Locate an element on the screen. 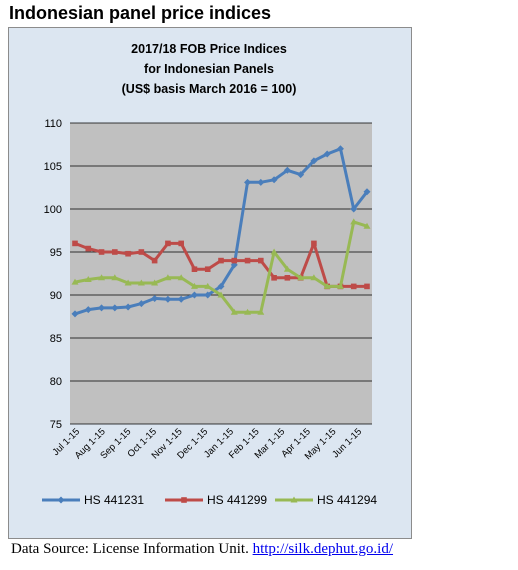  legend-label: HS 441299 is located at coordinates (237, 500).